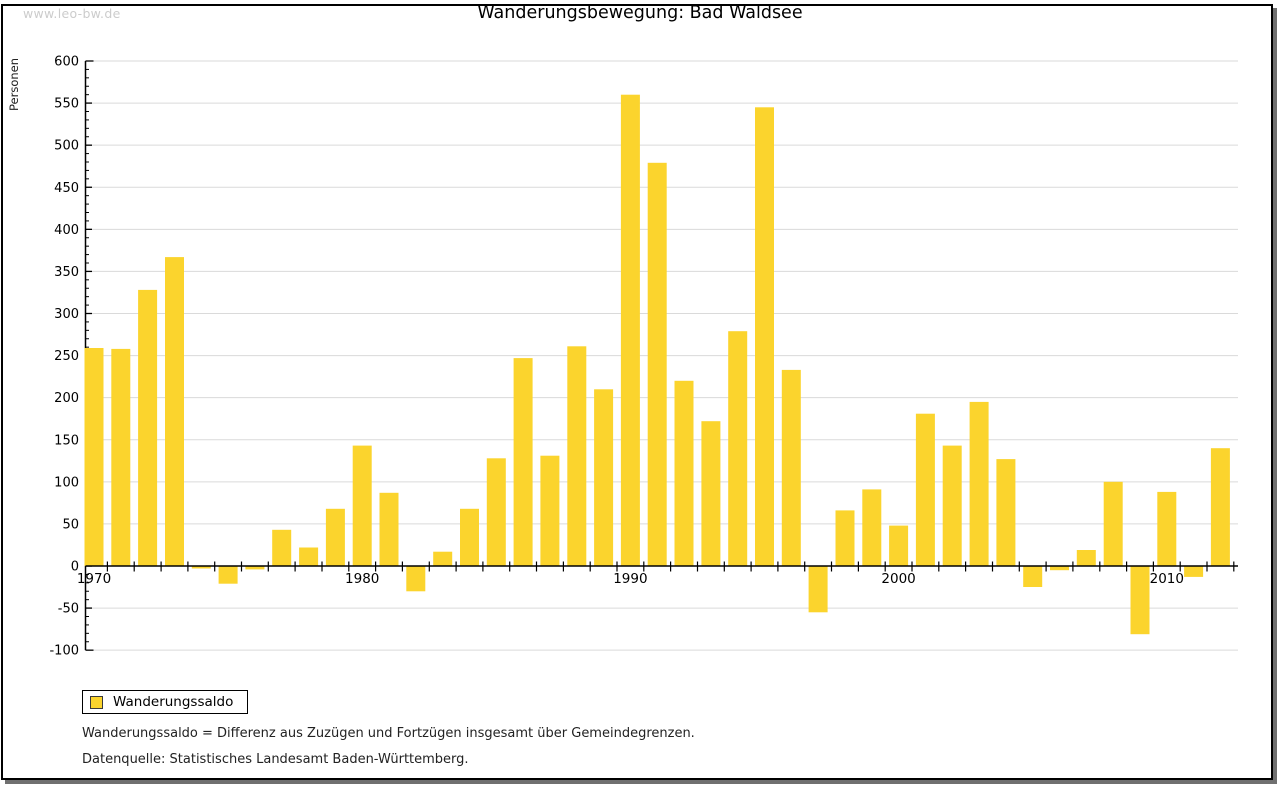 This screenshot has width=1280, height=791. I want to click on bar-2008, so click(1113, 523).